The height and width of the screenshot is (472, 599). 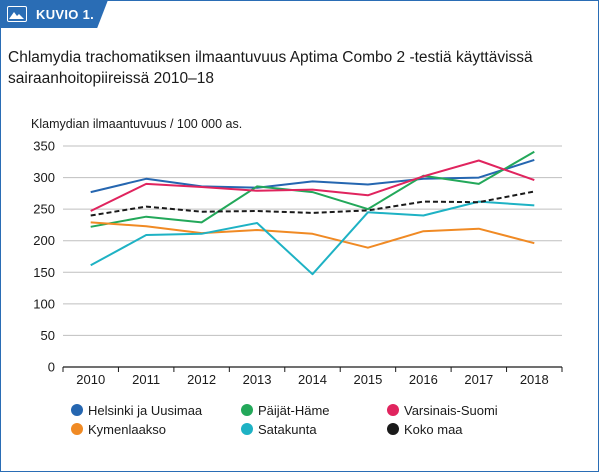 I want to click on series-line-kymenlaakso, so click(x=312, y=235).